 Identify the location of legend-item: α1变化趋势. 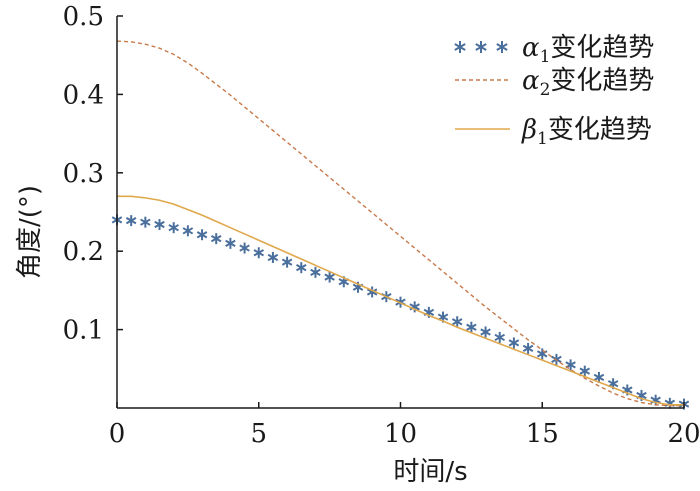
(554, 50).